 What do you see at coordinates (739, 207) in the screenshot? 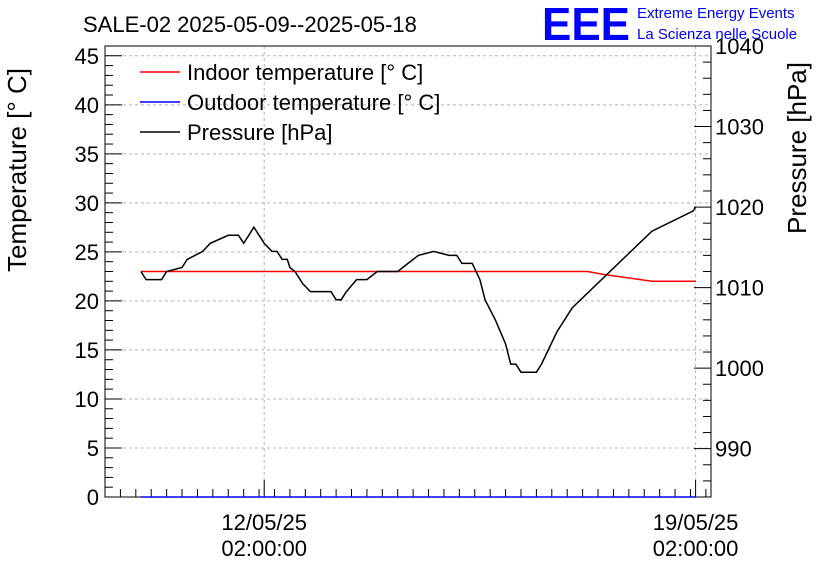
I see `y2-tick-label: 1020` at bounding box center [739, 207].